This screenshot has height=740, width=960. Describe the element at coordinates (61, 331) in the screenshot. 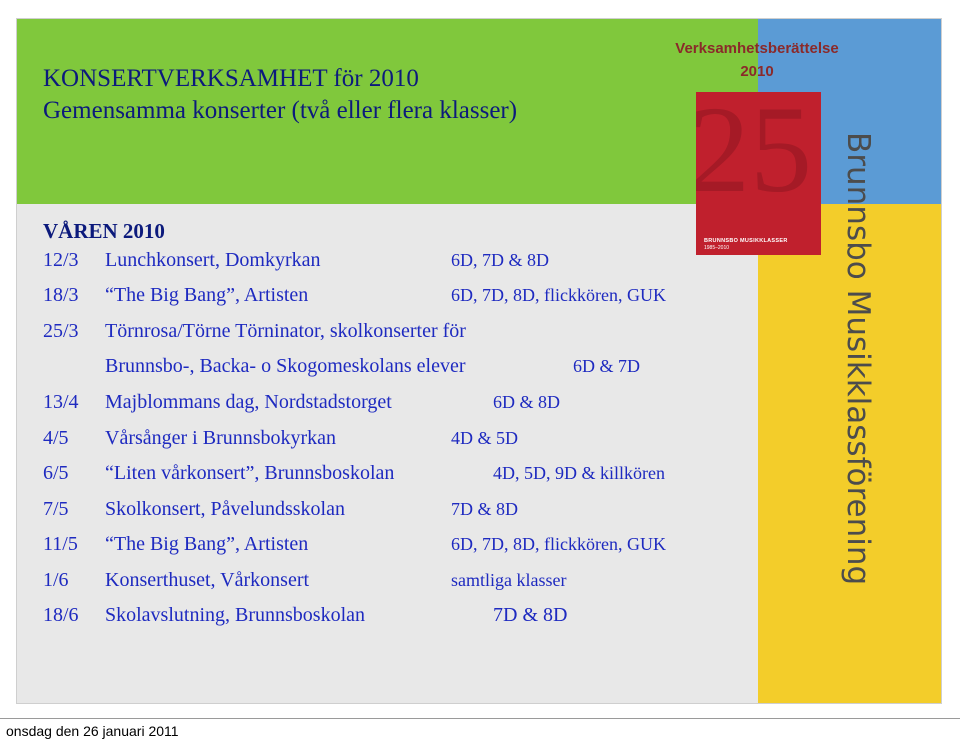

I see `event-date: 25/3` at that location.